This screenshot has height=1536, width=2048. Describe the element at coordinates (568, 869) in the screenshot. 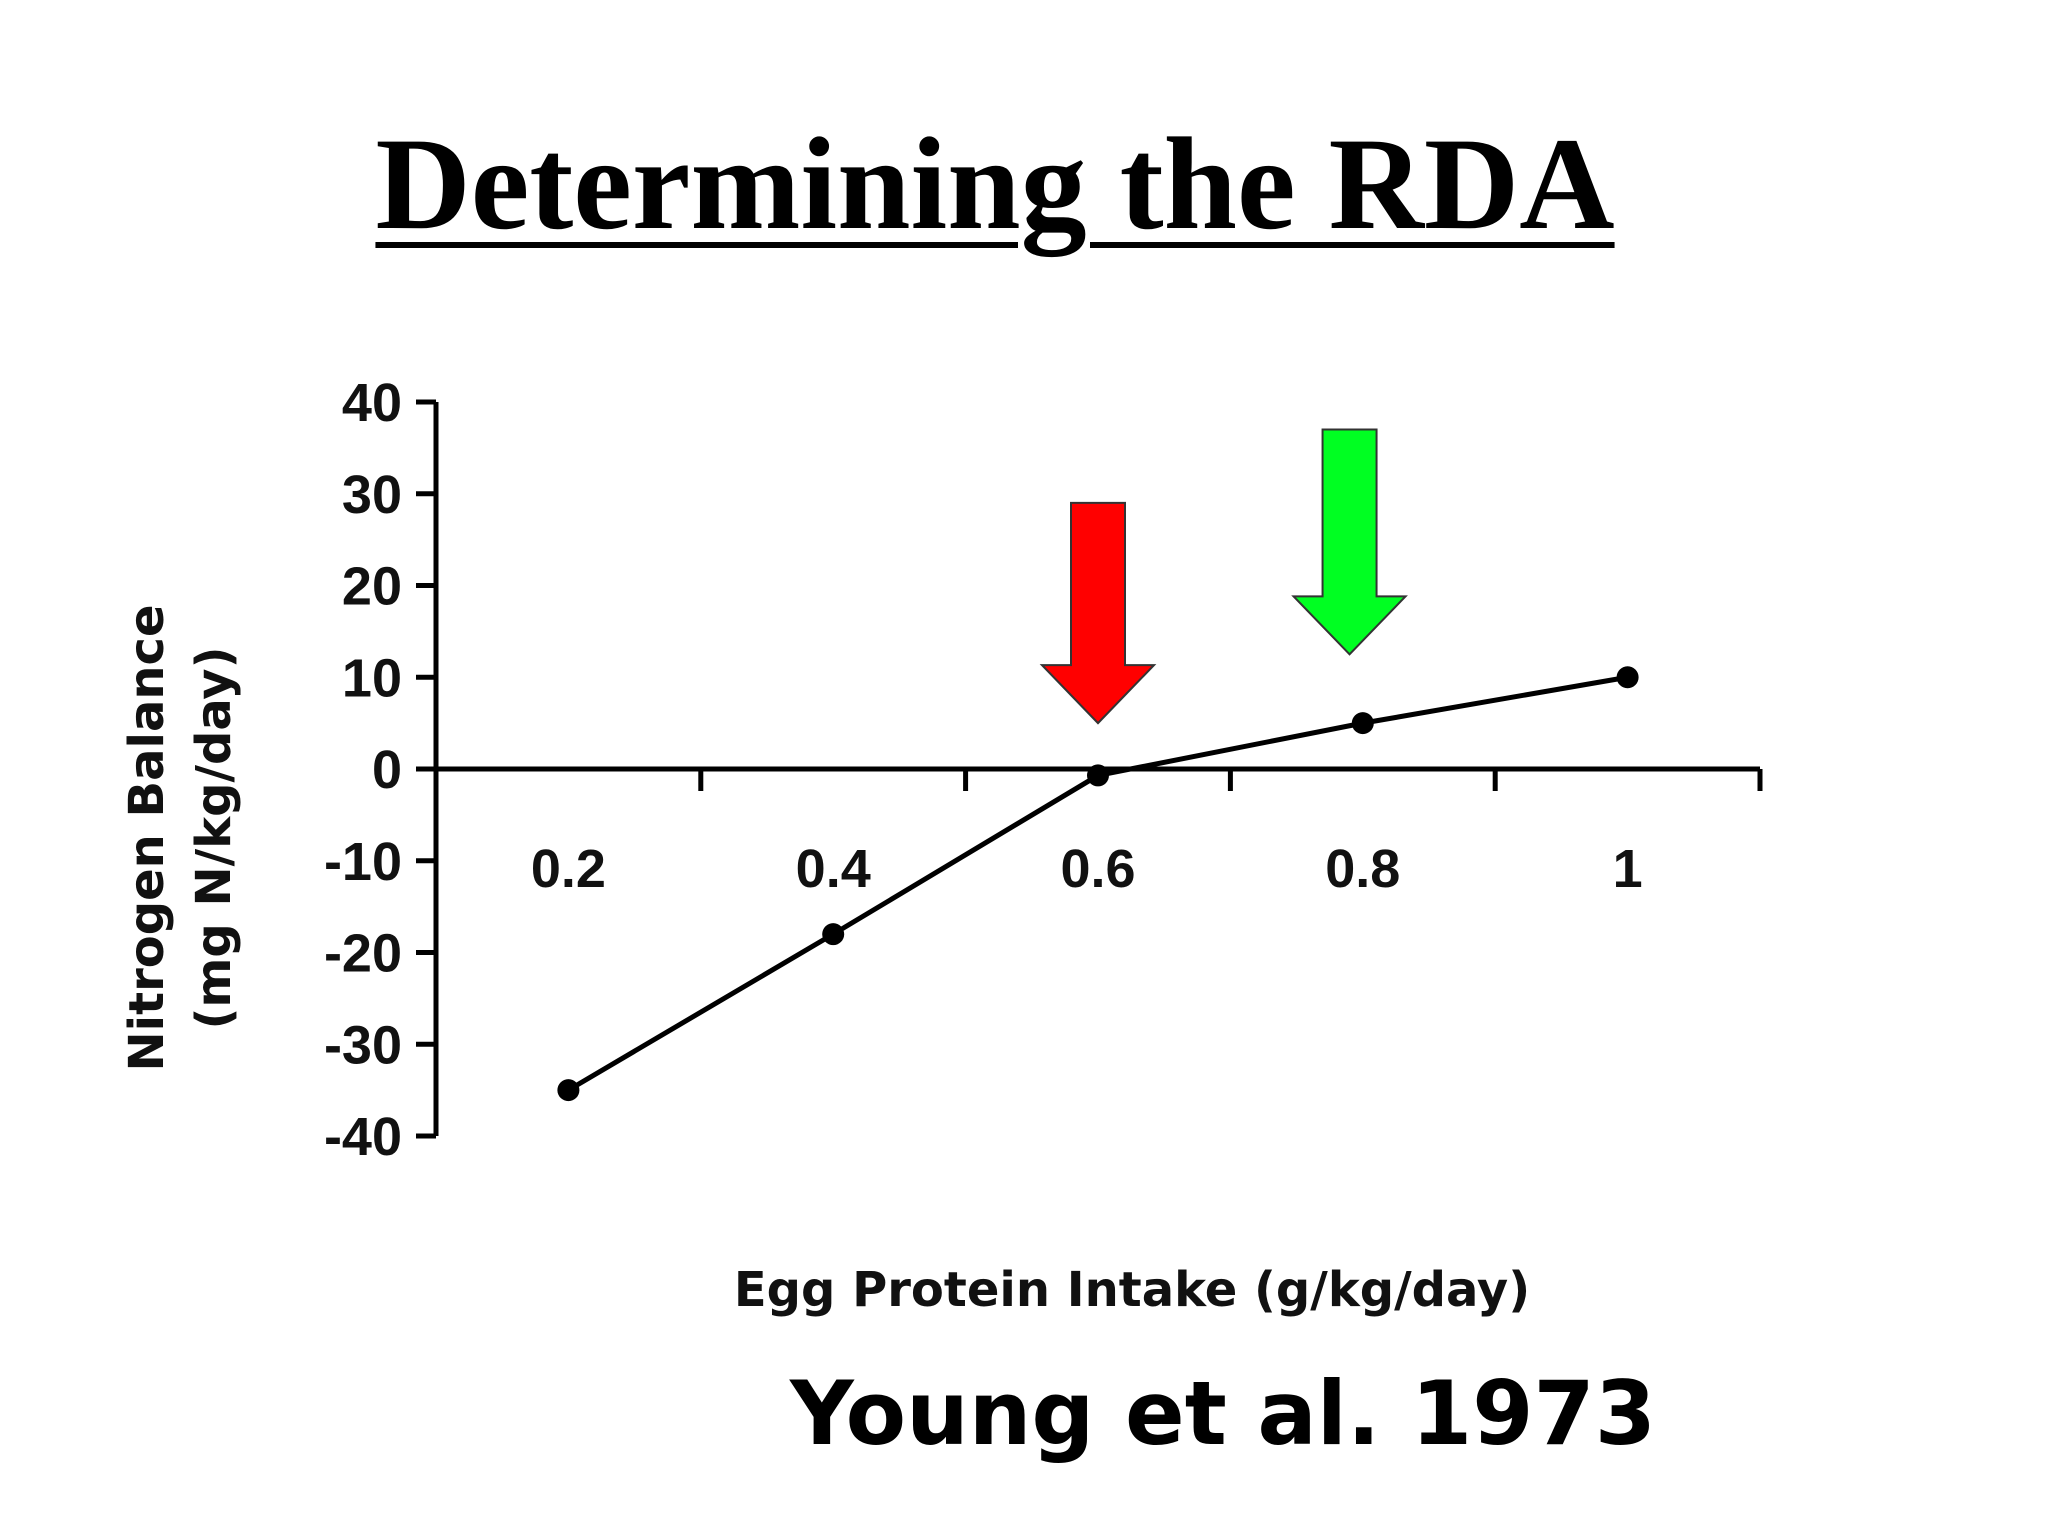

I see `x-tick-label: 0.2` at that location.